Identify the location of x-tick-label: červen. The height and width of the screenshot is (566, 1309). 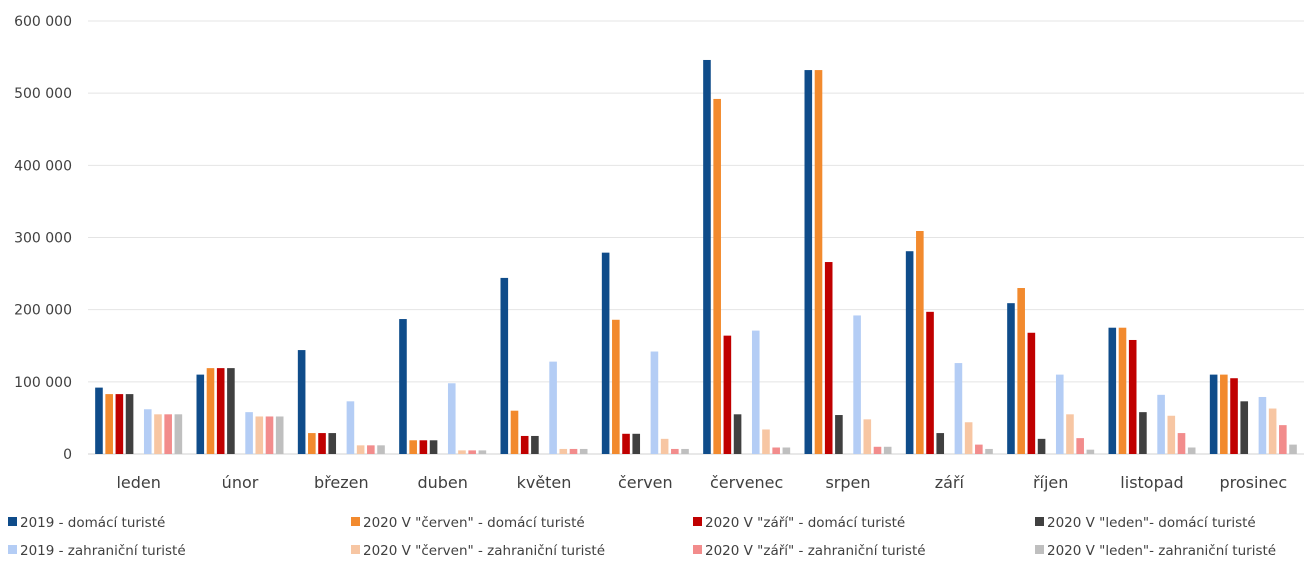
(645, 482).